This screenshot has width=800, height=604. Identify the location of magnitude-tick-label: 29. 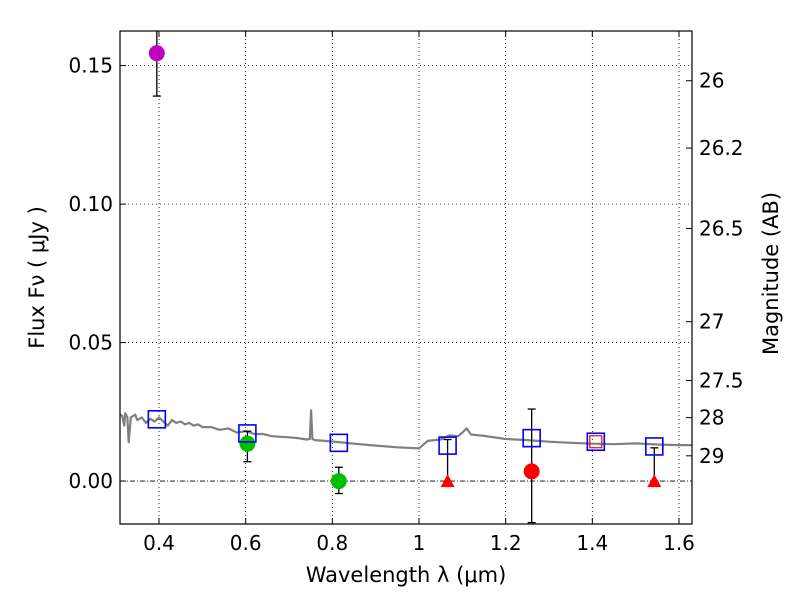
(711, 456).